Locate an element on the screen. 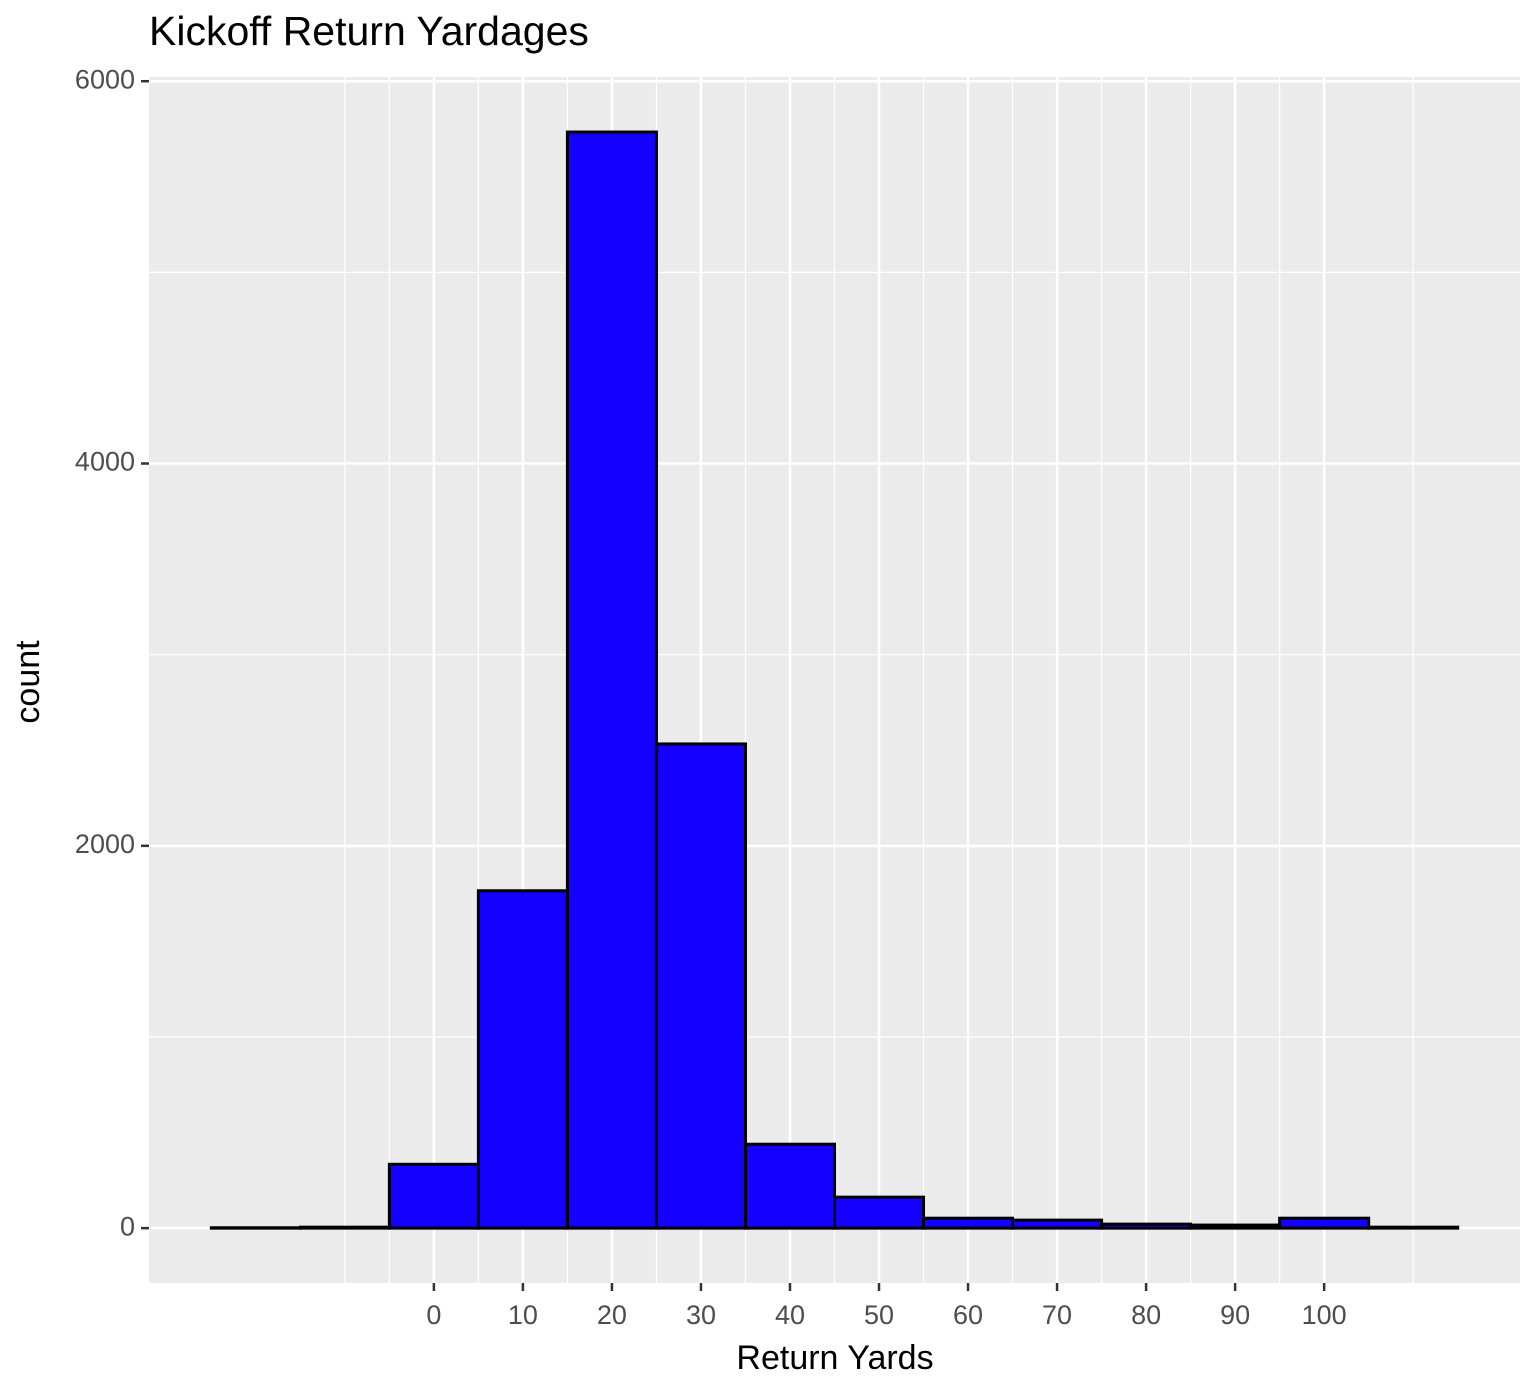  y-axis-title: count is located at coordinates (28, 682).